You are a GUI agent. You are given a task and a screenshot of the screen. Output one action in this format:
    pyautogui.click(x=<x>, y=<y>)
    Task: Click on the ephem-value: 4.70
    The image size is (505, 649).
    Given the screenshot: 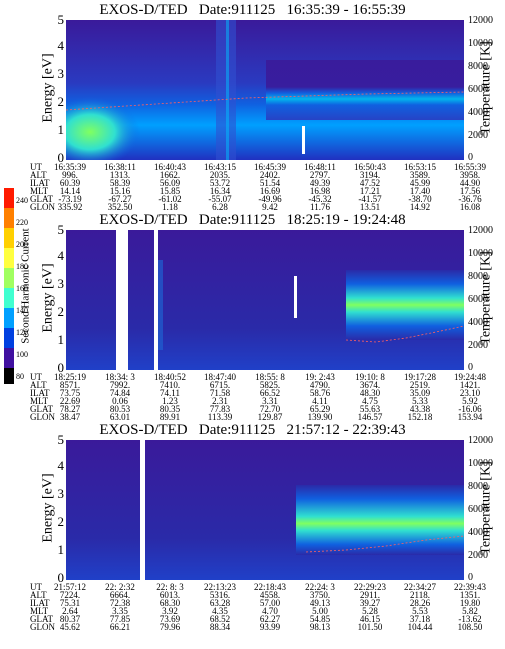 What is the action you would take?
    pyautogui.click(x=270, y=611)
    